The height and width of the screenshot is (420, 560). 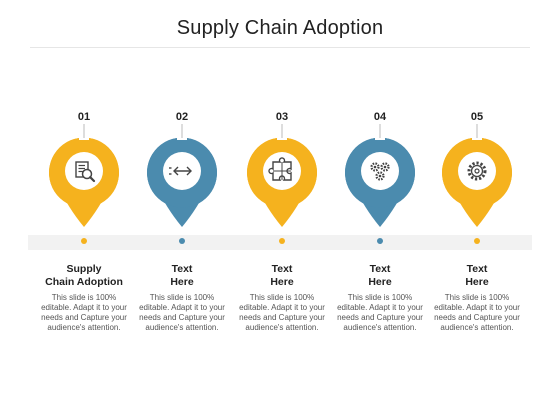 I want to click on gears-icon, so click(x=380, y=171).